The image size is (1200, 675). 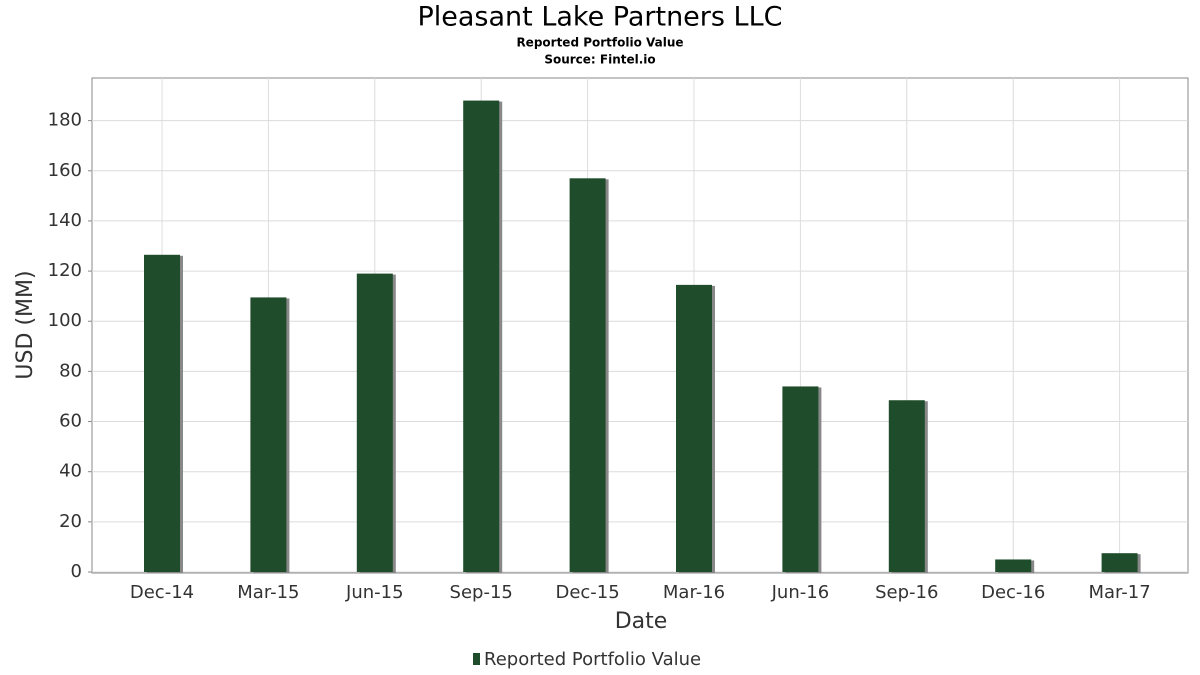 What do you see at coordinates (1013, 592) in the screenshot?
I see `x-tick-label: Dec-16` at bounding box center [1013, 592].